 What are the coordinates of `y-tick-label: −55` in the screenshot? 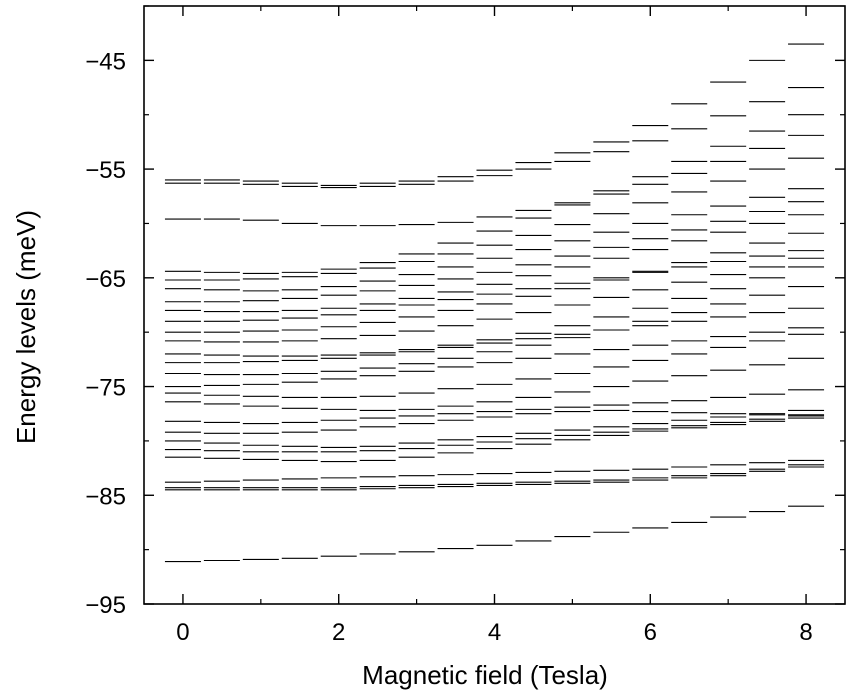 It's located at (105, 170).